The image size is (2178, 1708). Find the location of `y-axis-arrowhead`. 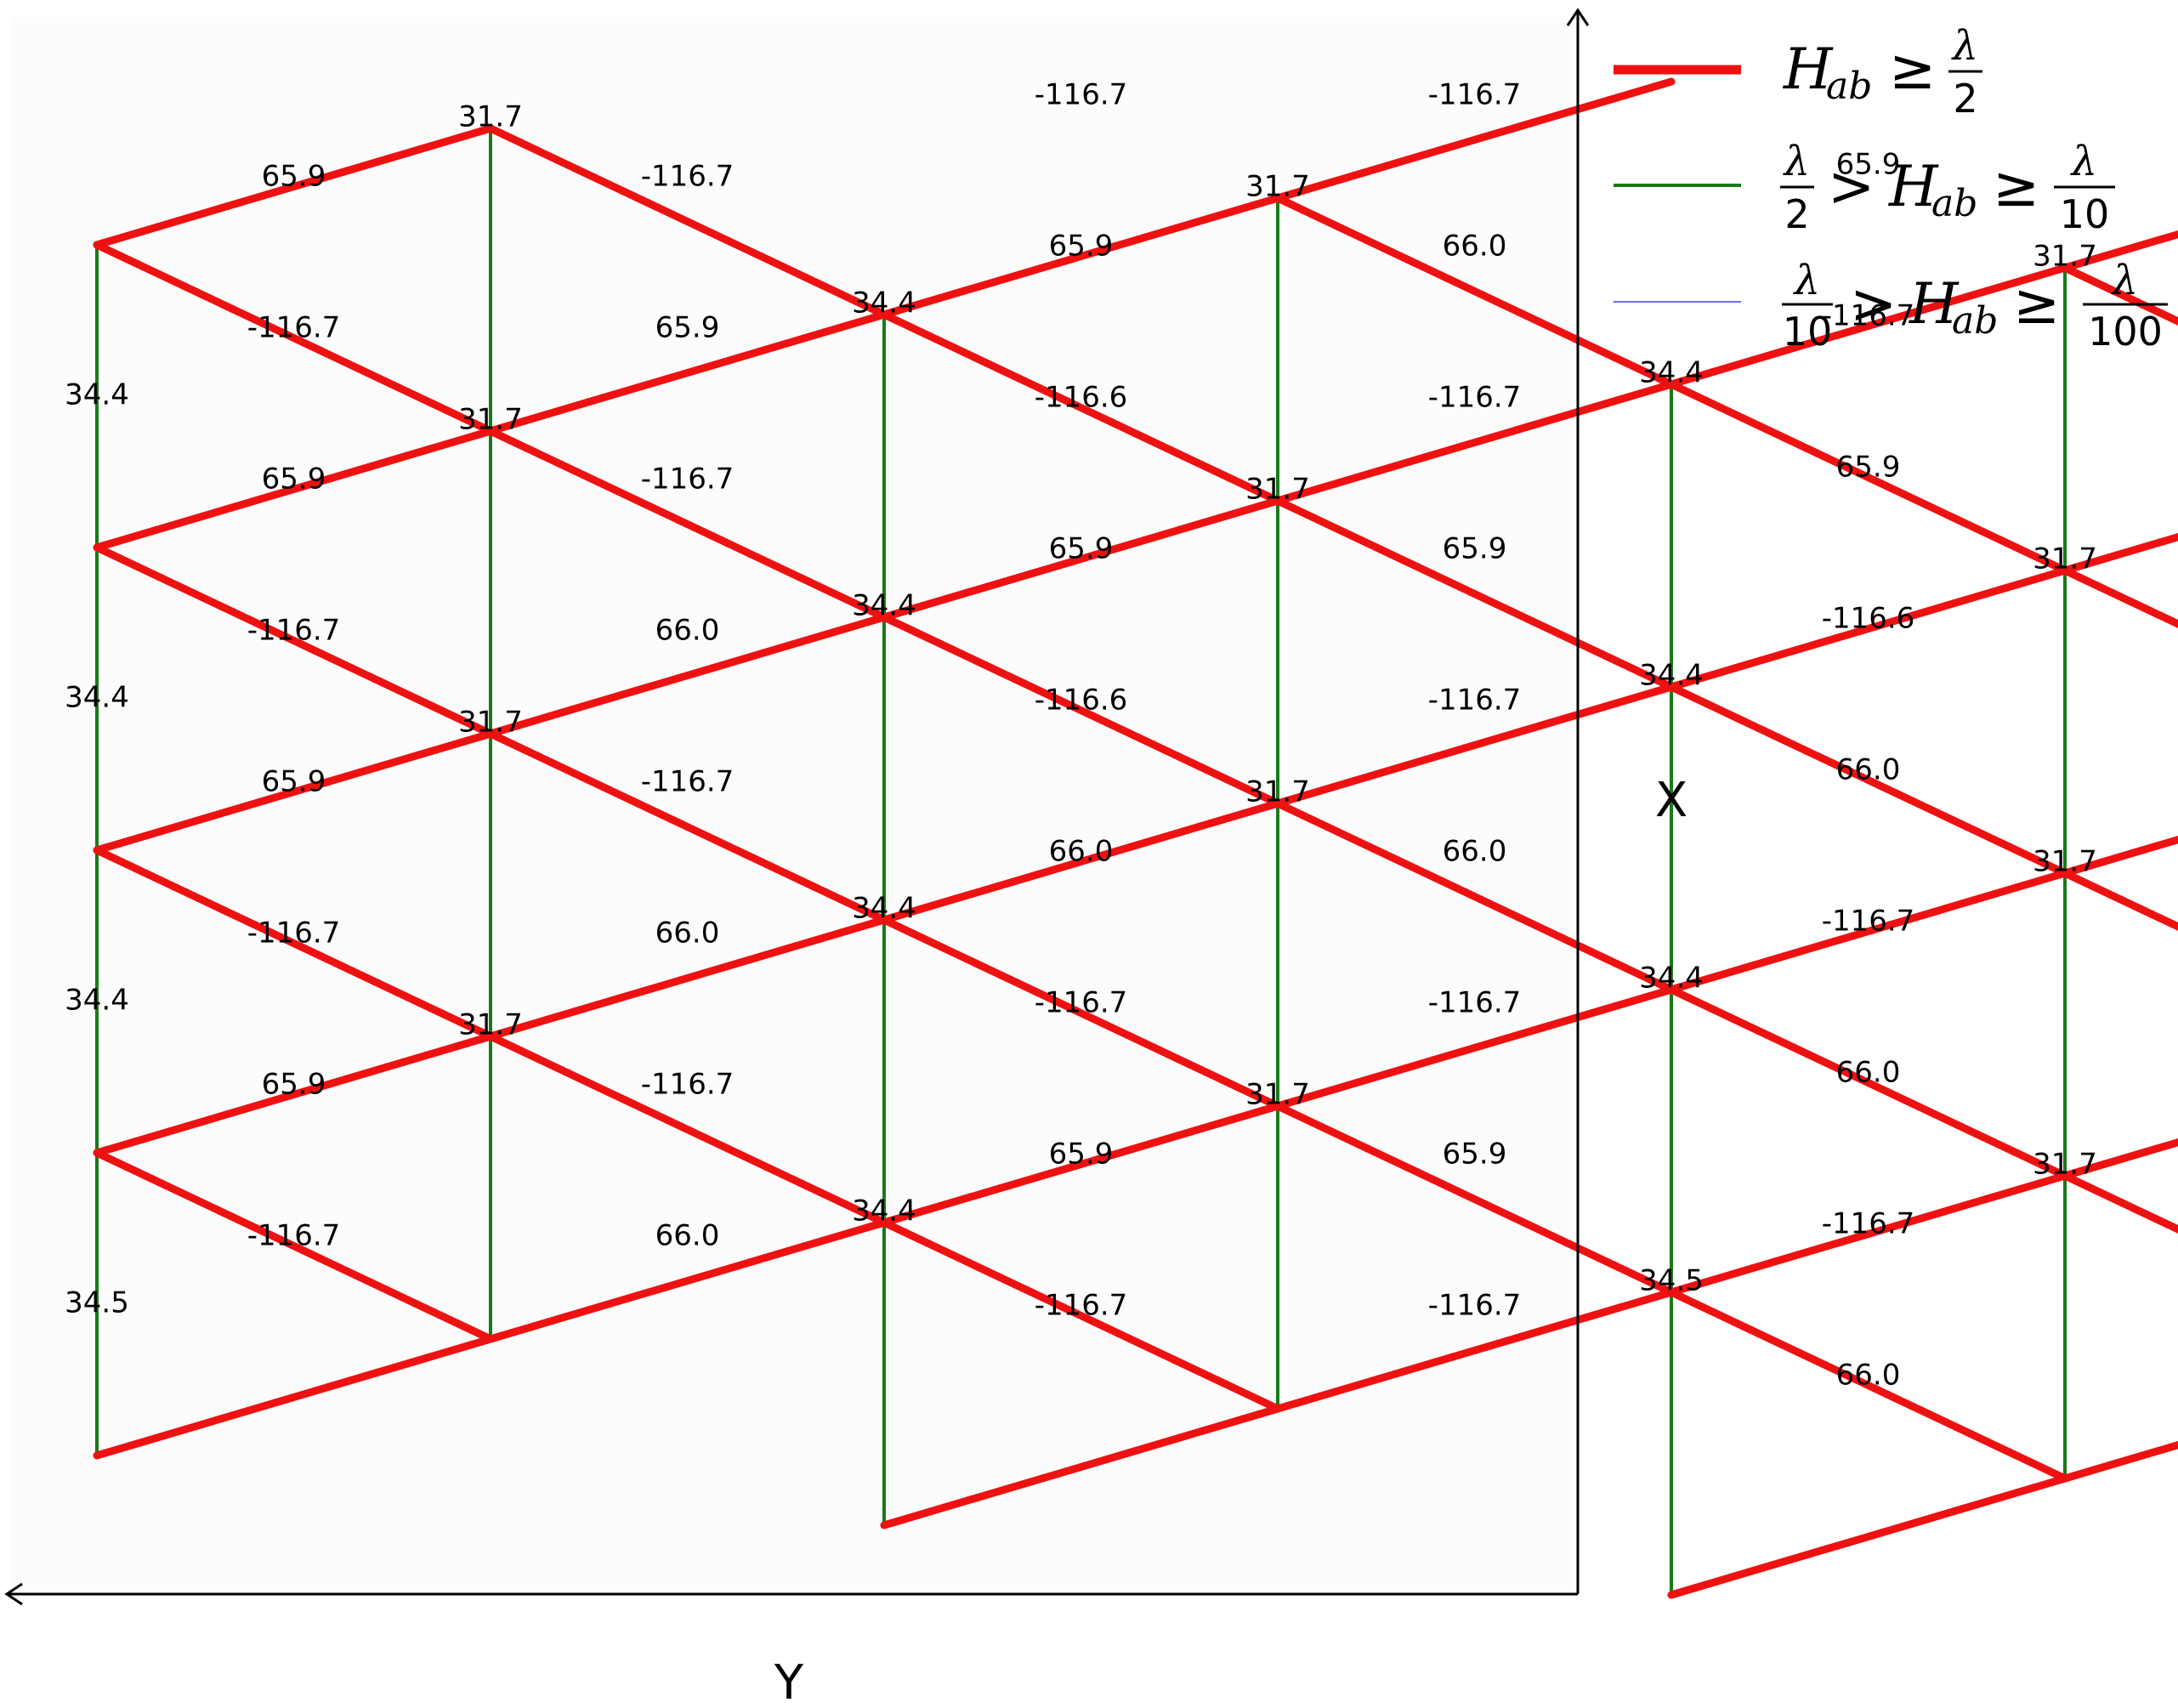

y-axis-arrowhead is located at coordinates (13, 1594).